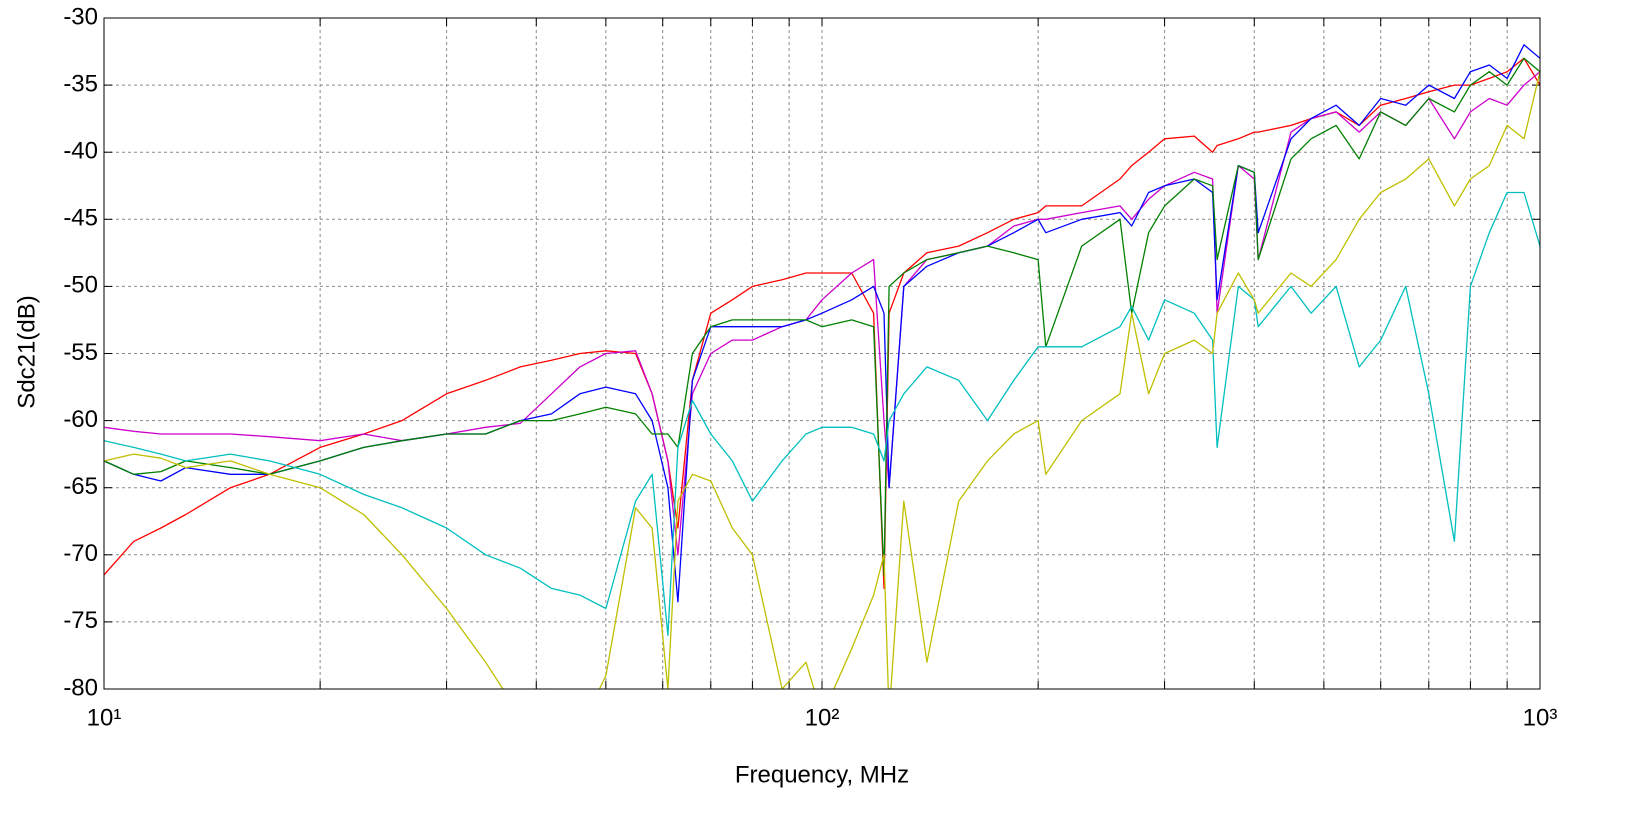  What do you see at coordinates (822, 717) in the screenshot?
I see `x-tick-label: 10²` at bounding box center [822, 717].